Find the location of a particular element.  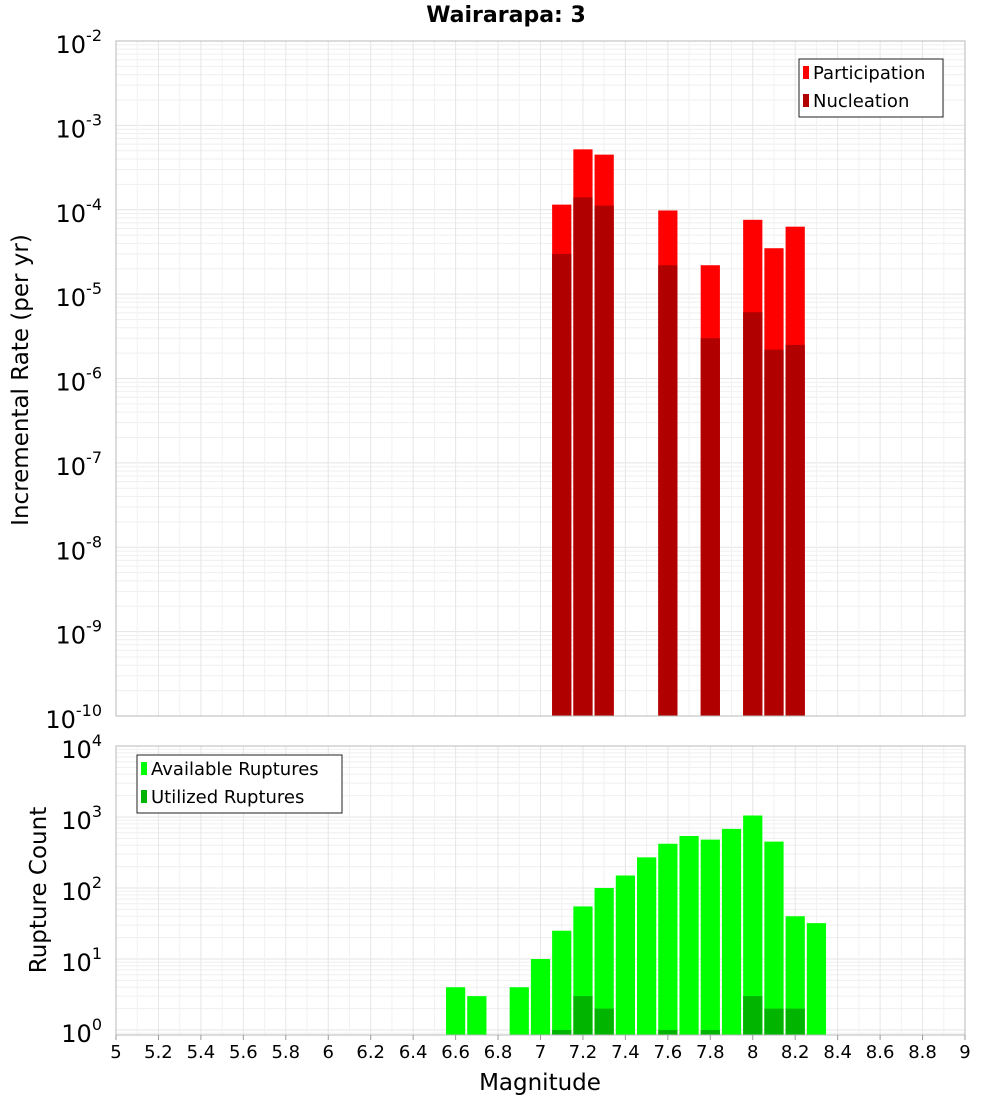

chart-title: Wairarapa: 3 is located at coordinates (506, 15).